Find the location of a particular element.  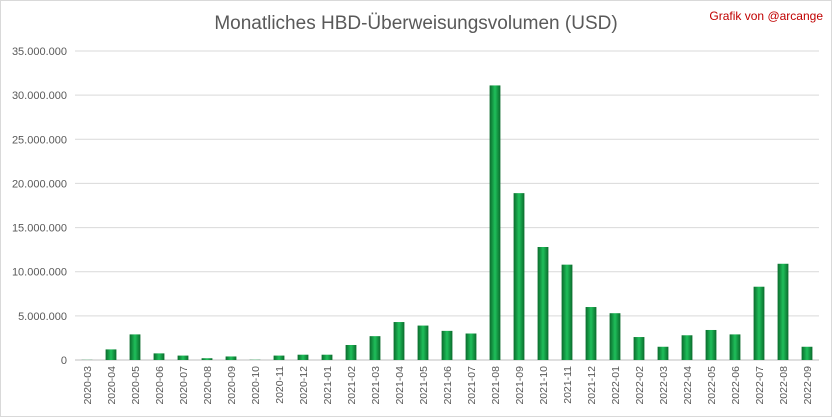

x-tick-label: 2022-05 is located at coordinates (712, 385).